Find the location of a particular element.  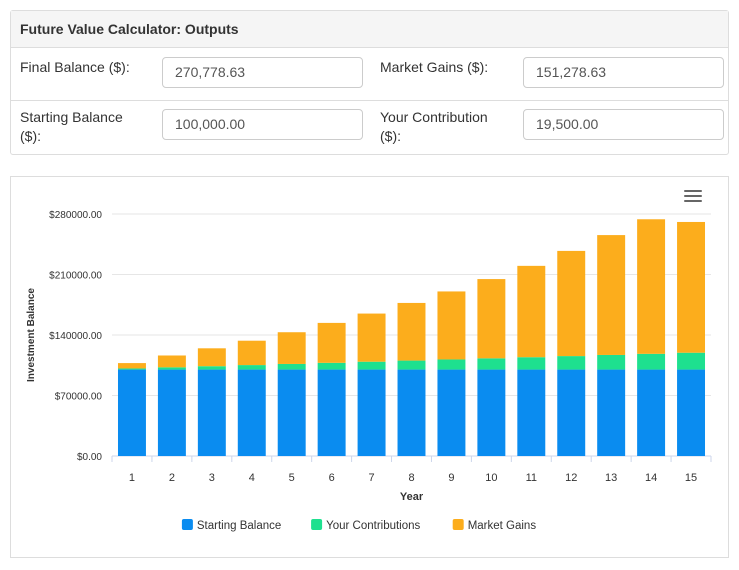

x-axis-title: Year is located at coordinates (412, 497).